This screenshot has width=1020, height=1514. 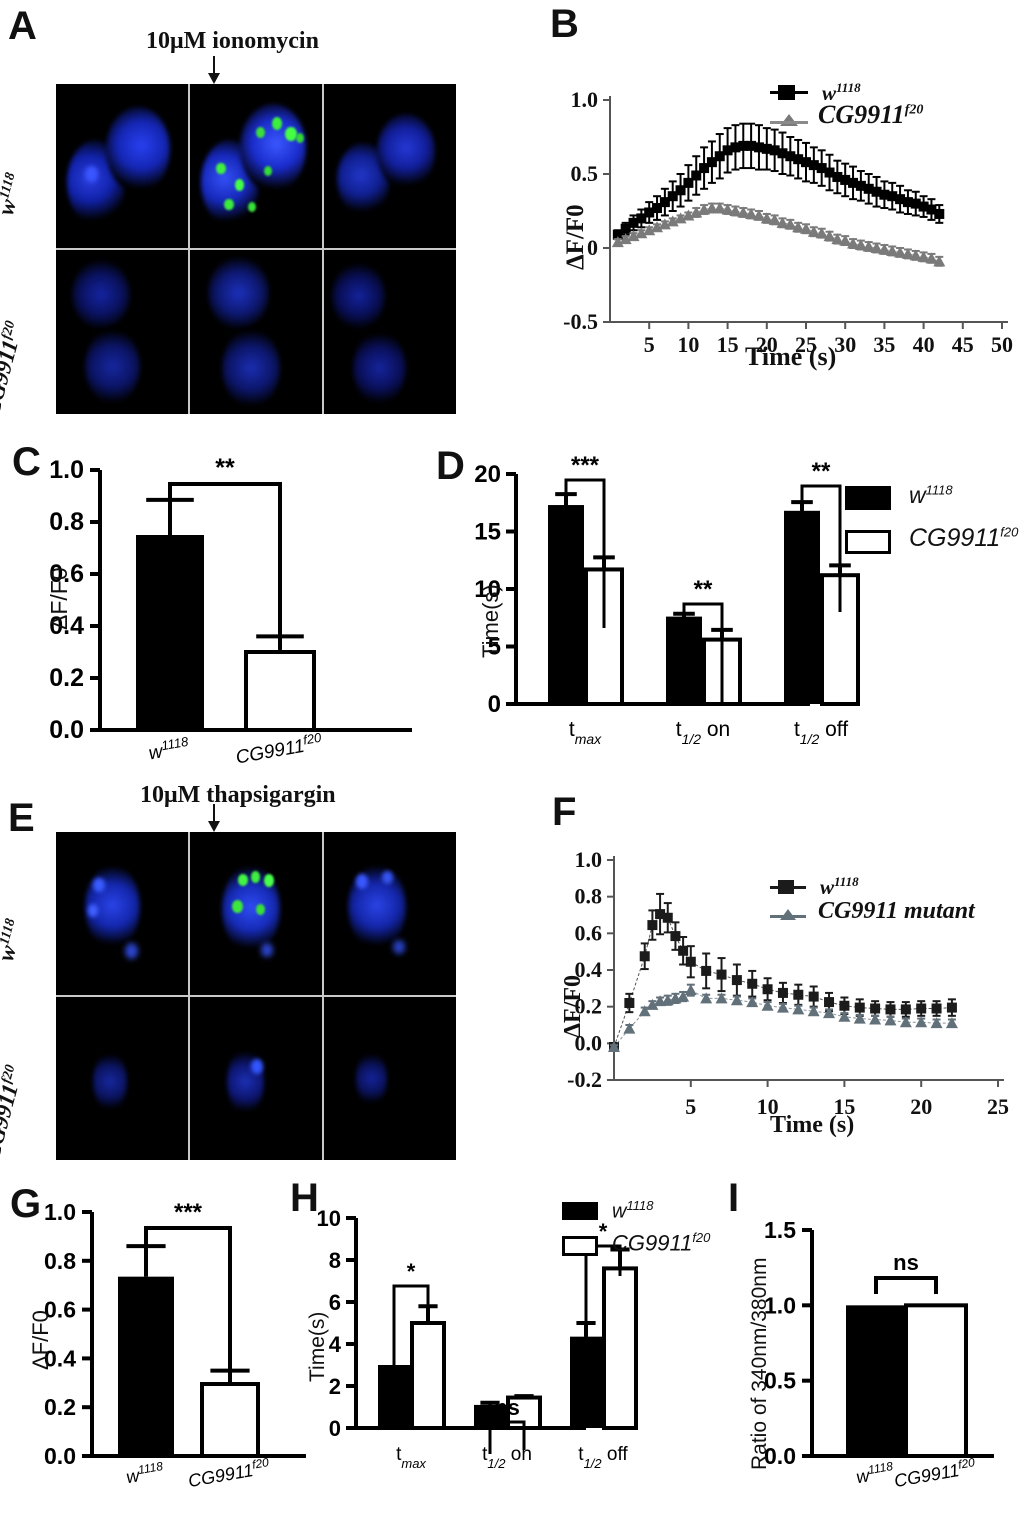 I want to click on x-tick-label: 30, so click(x=845, y=344).